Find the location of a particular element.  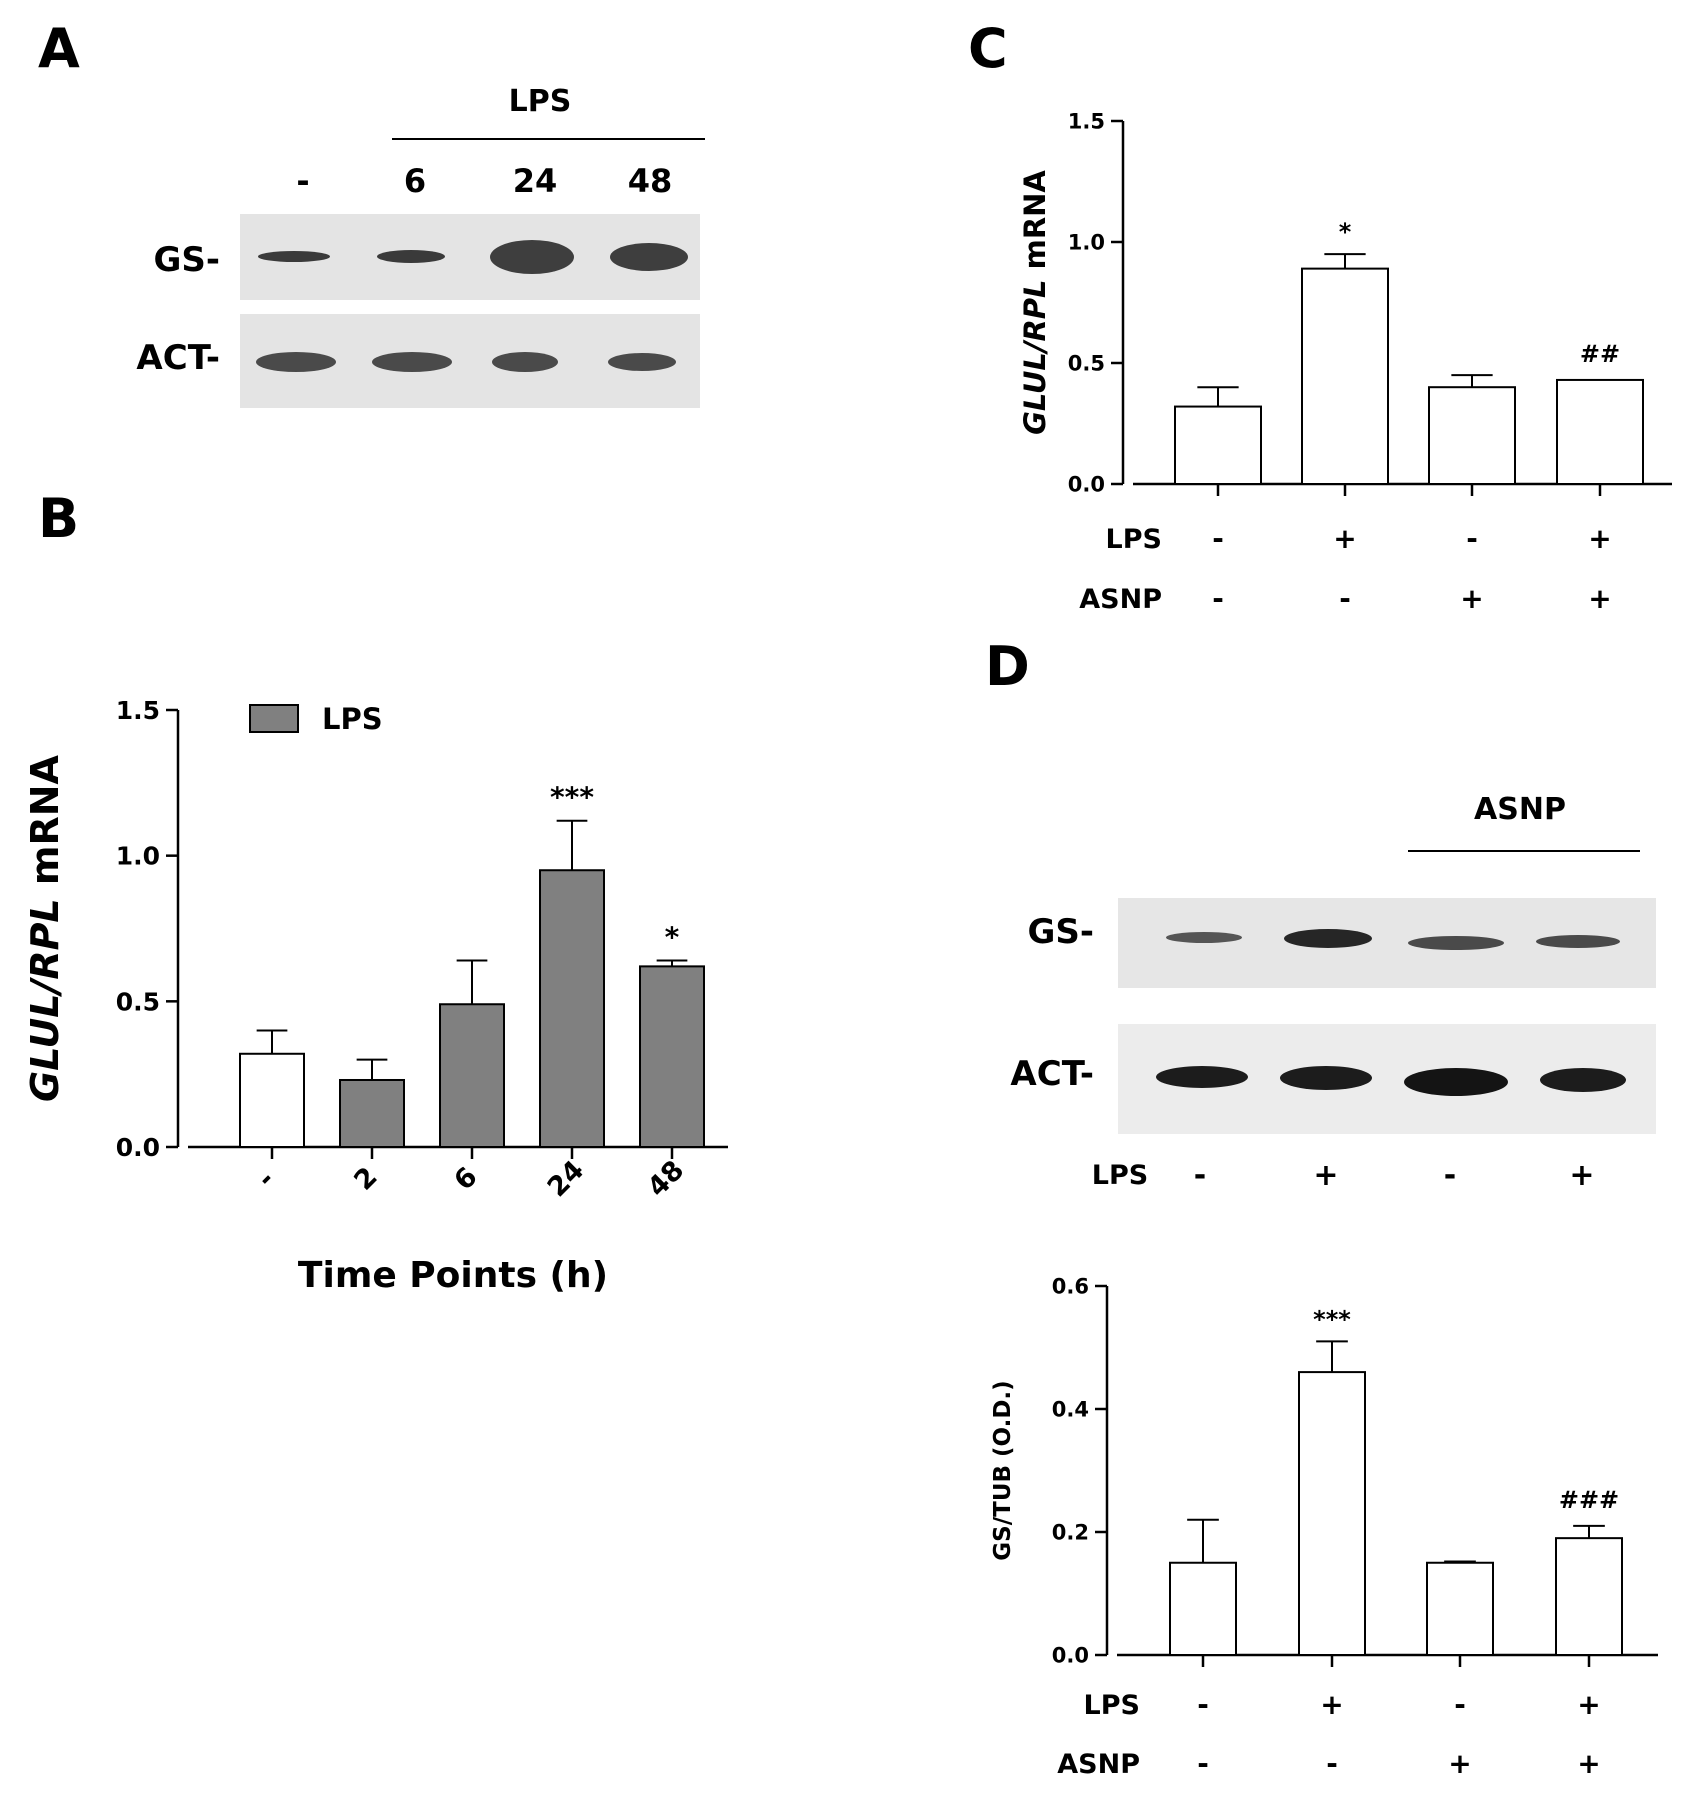

x-tick-label: - is located at coordinates (266, 1179).